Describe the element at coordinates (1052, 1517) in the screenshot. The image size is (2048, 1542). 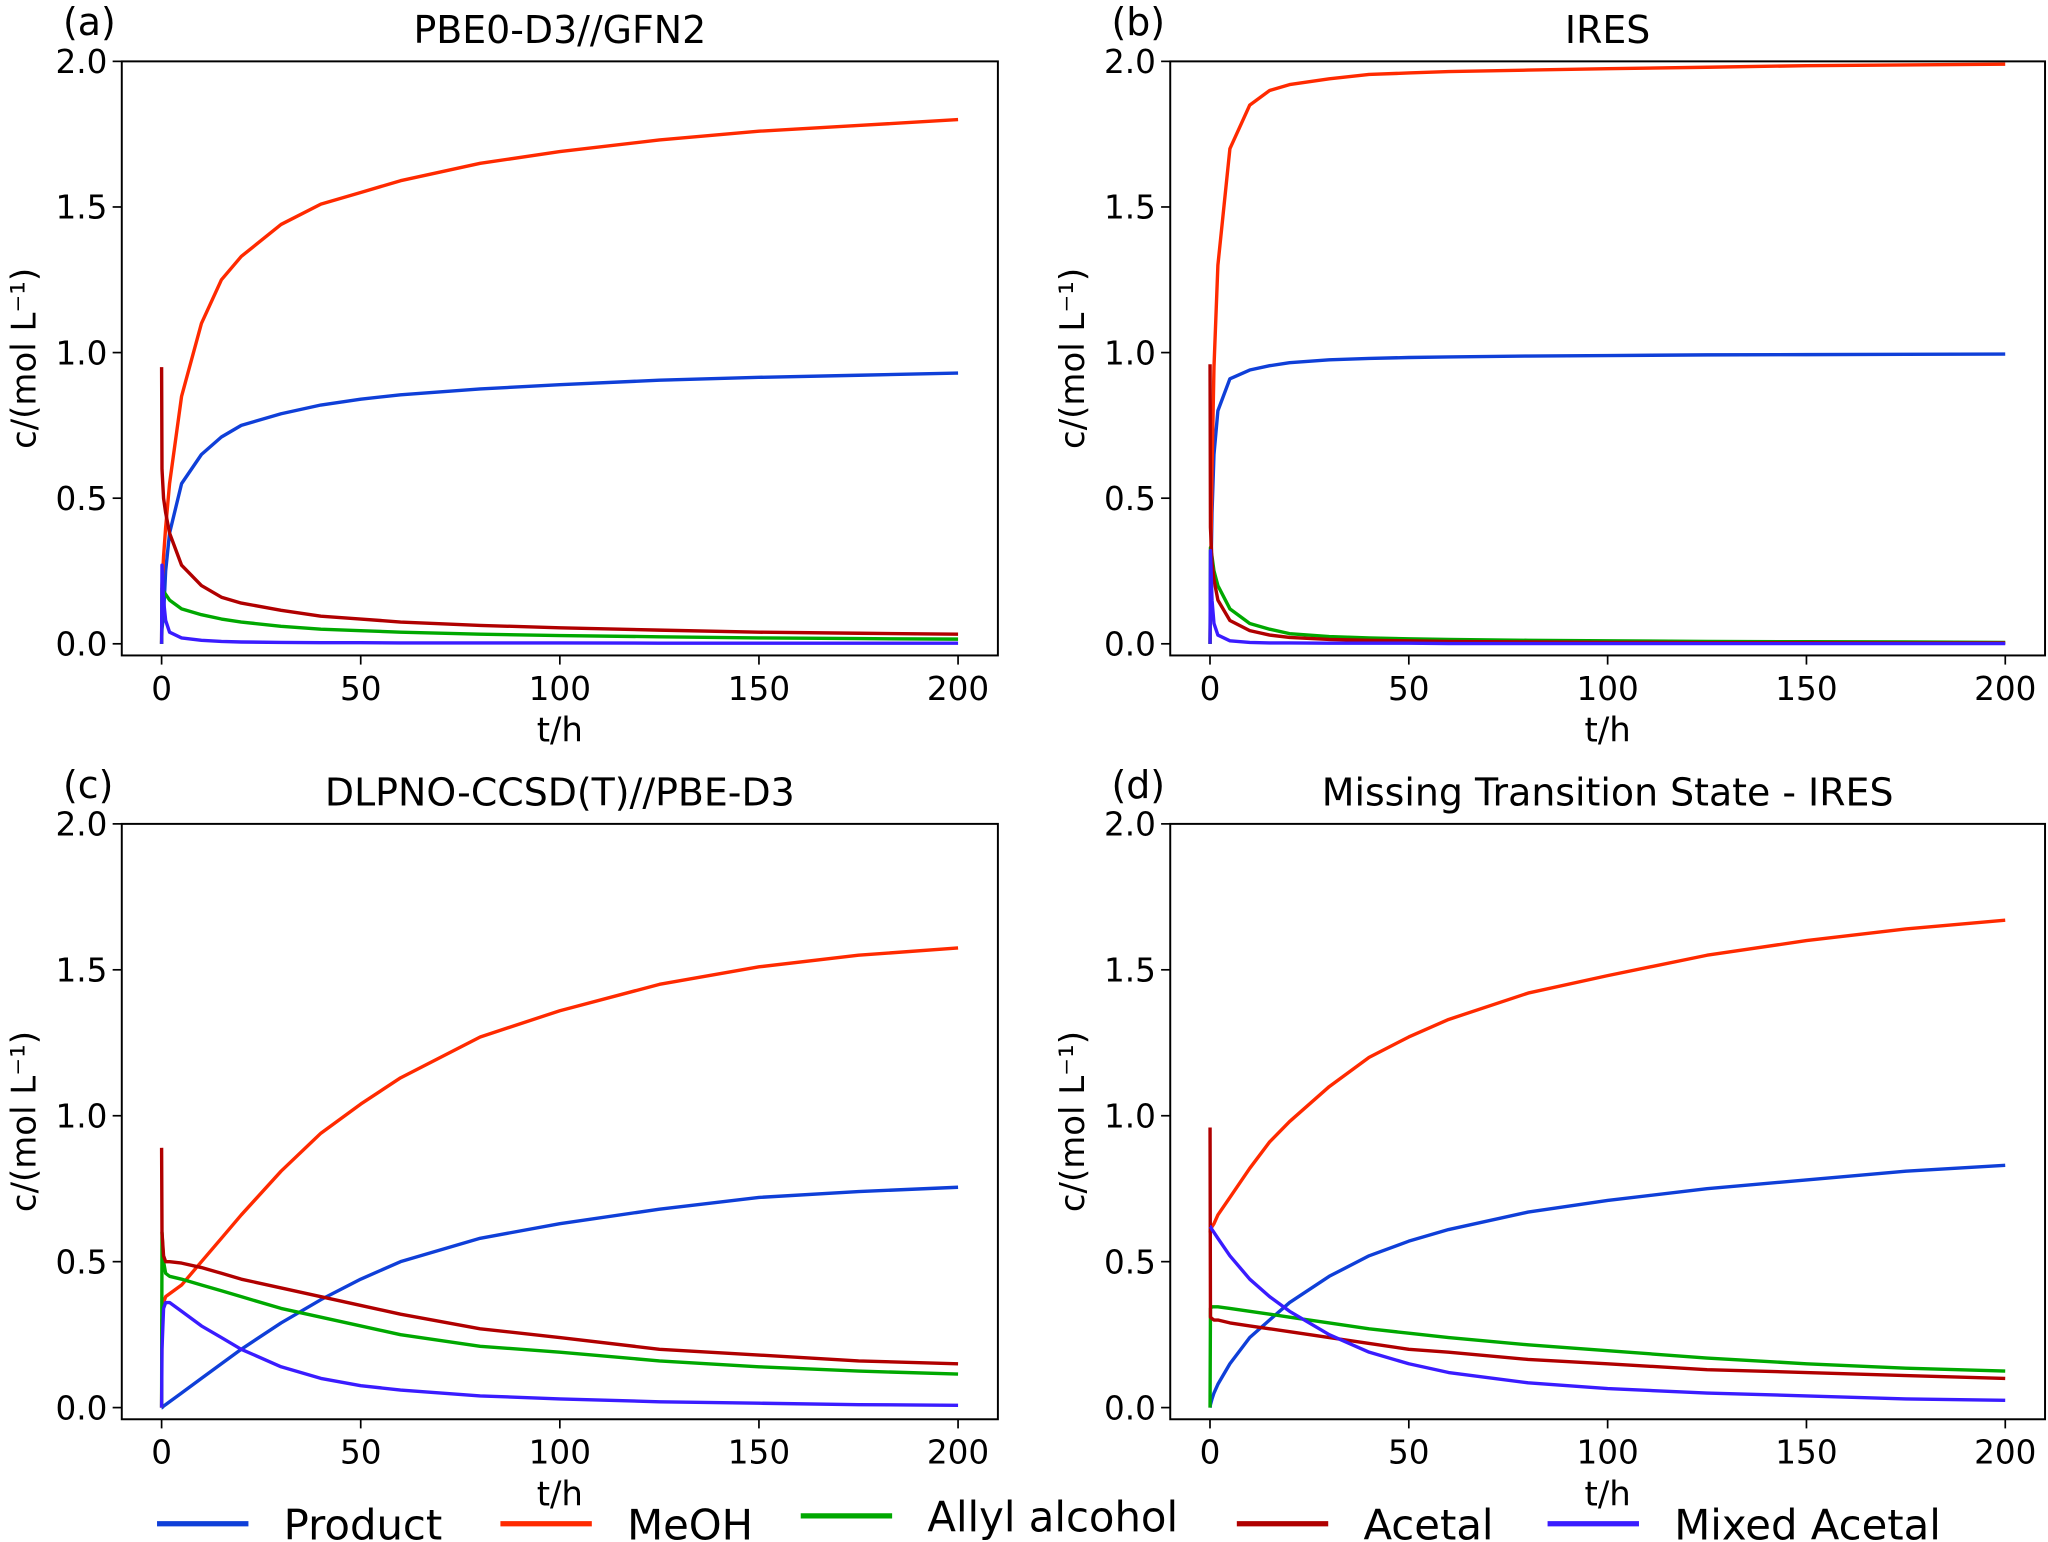
I see `legend-label: Allyl alcohol` at that location.